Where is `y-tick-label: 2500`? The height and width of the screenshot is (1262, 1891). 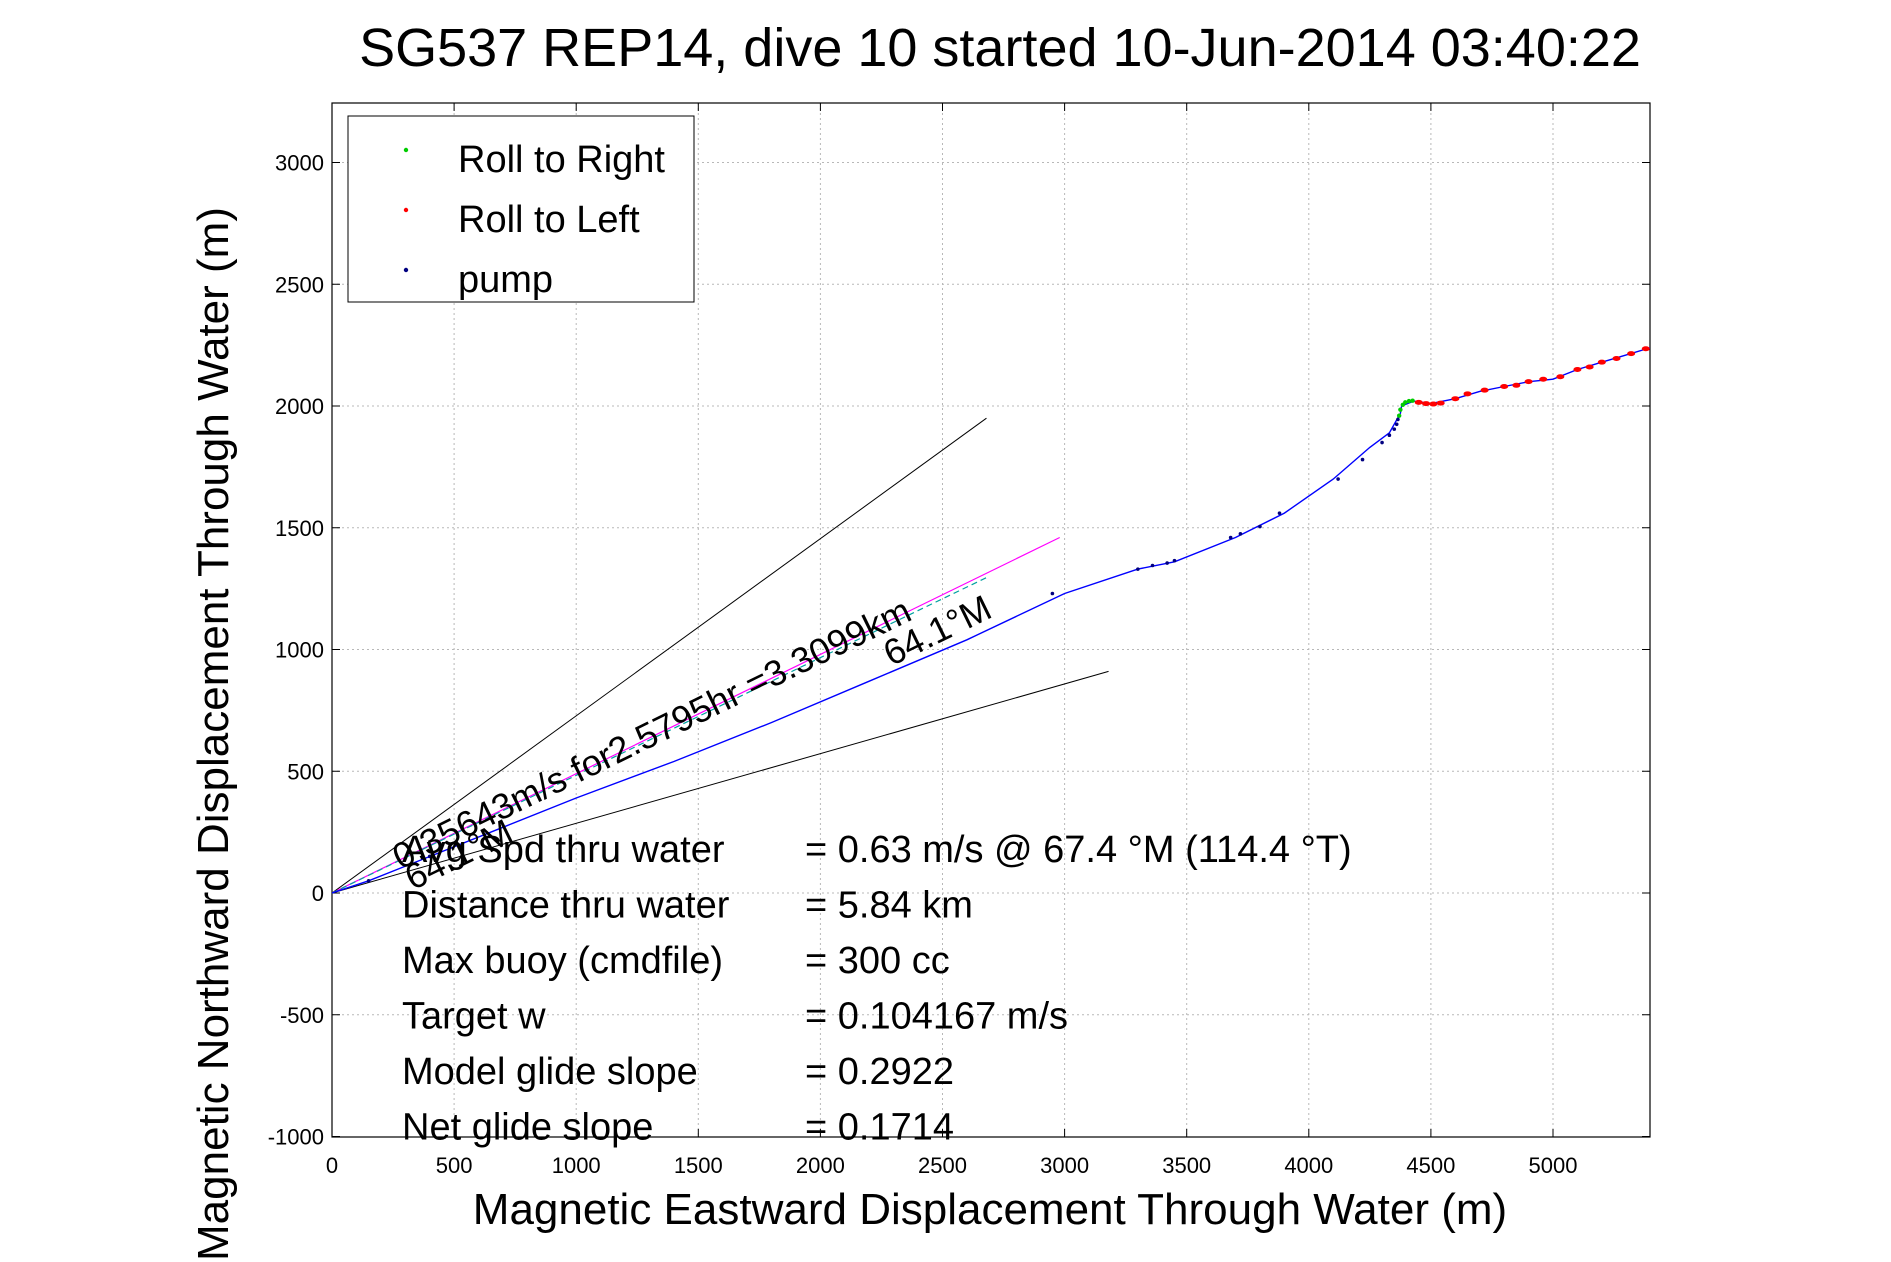 y-tick-label: 2500 is located at coordinates (299, 284).